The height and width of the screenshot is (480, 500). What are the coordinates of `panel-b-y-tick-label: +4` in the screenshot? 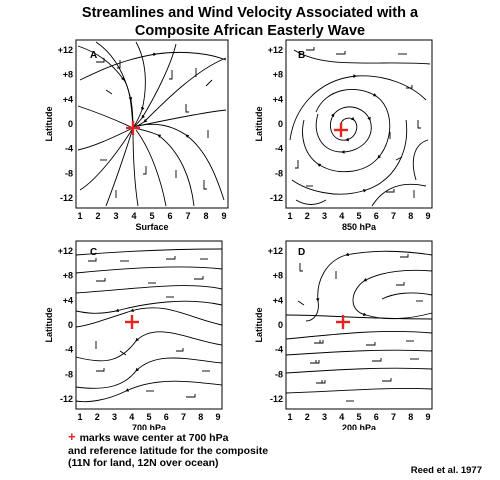 It's located at (278, 99).